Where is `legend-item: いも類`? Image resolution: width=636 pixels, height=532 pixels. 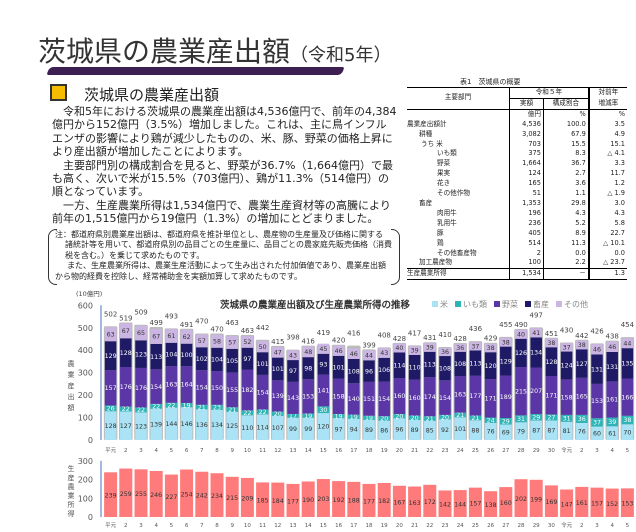
legend-item: いも類 is located at coordinates (471, 305).